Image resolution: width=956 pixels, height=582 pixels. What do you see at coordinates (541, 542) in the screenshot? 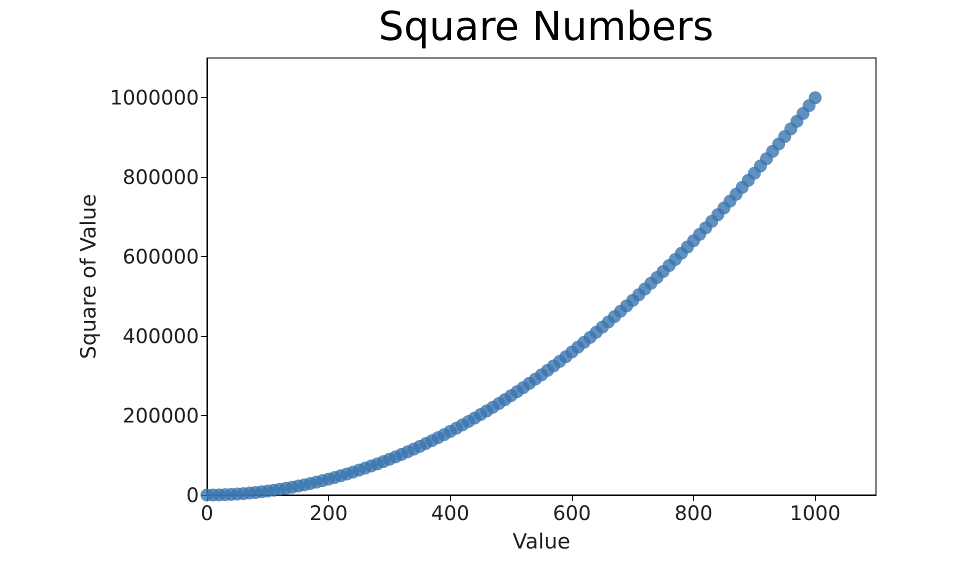
I see `x-axis-title: Value` at bounding box center [541, 542].